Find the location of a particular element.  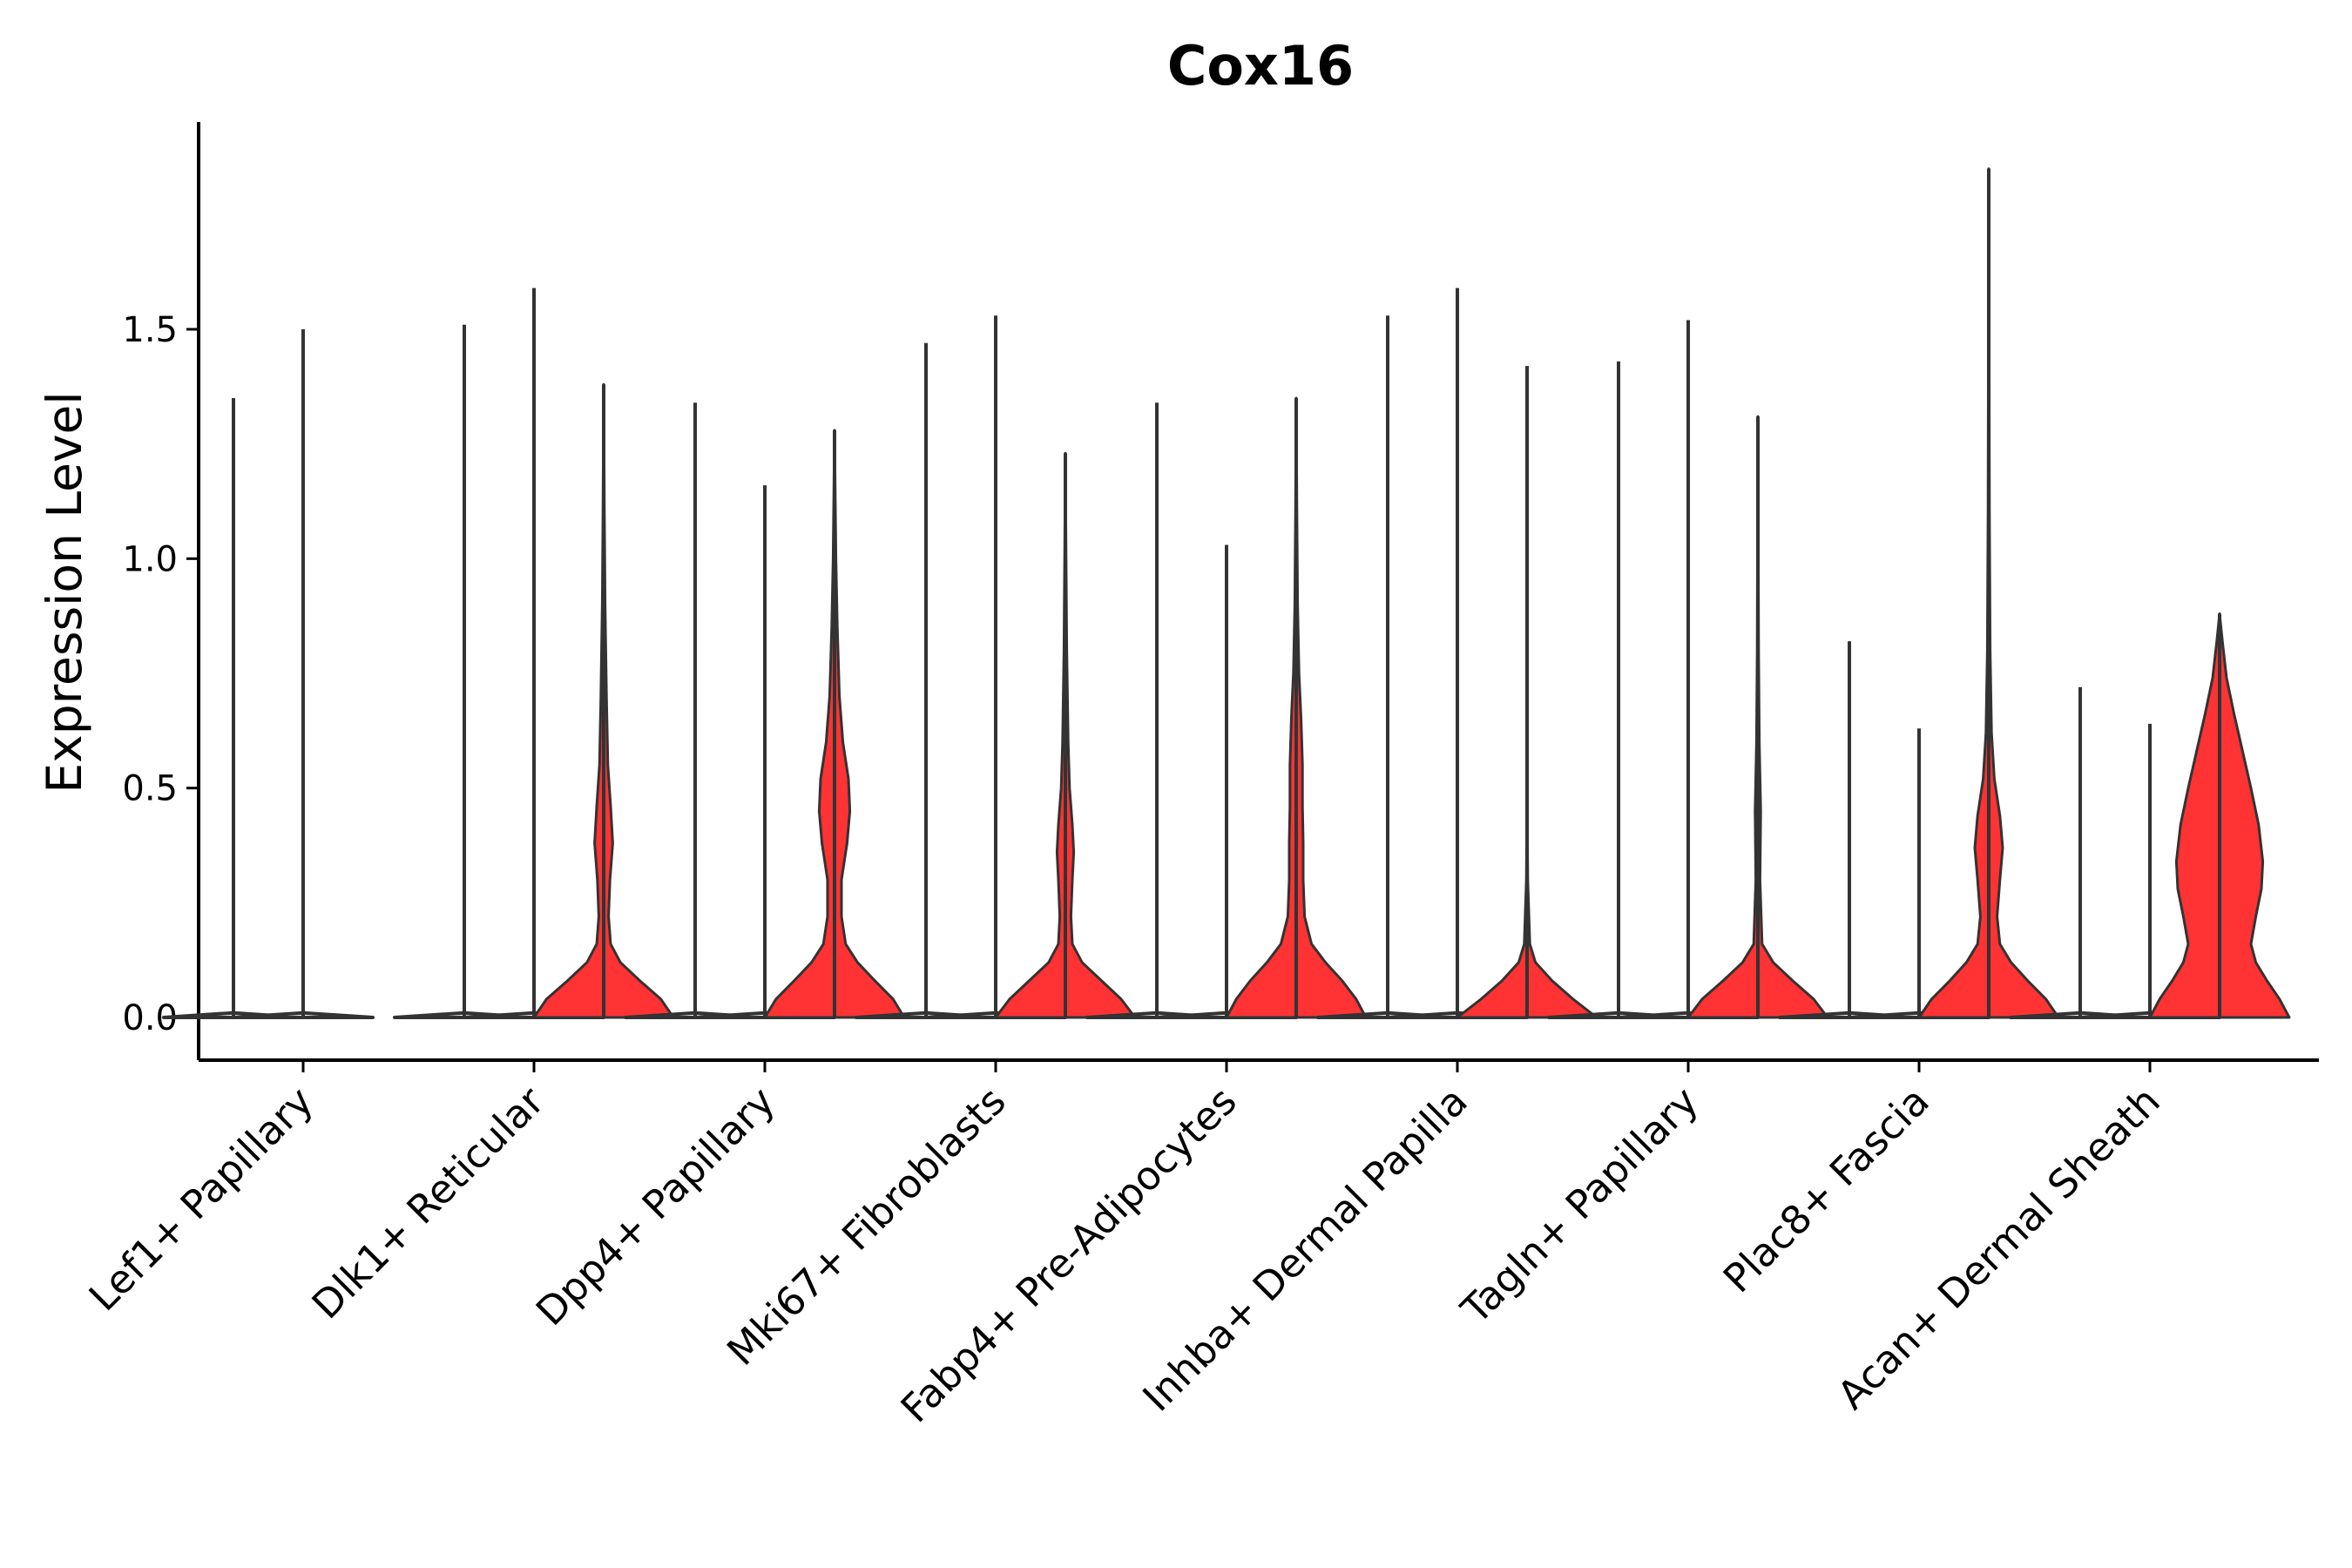

x-tick-label: Lef1+ Papillary is located at coordinates (201, 1199).